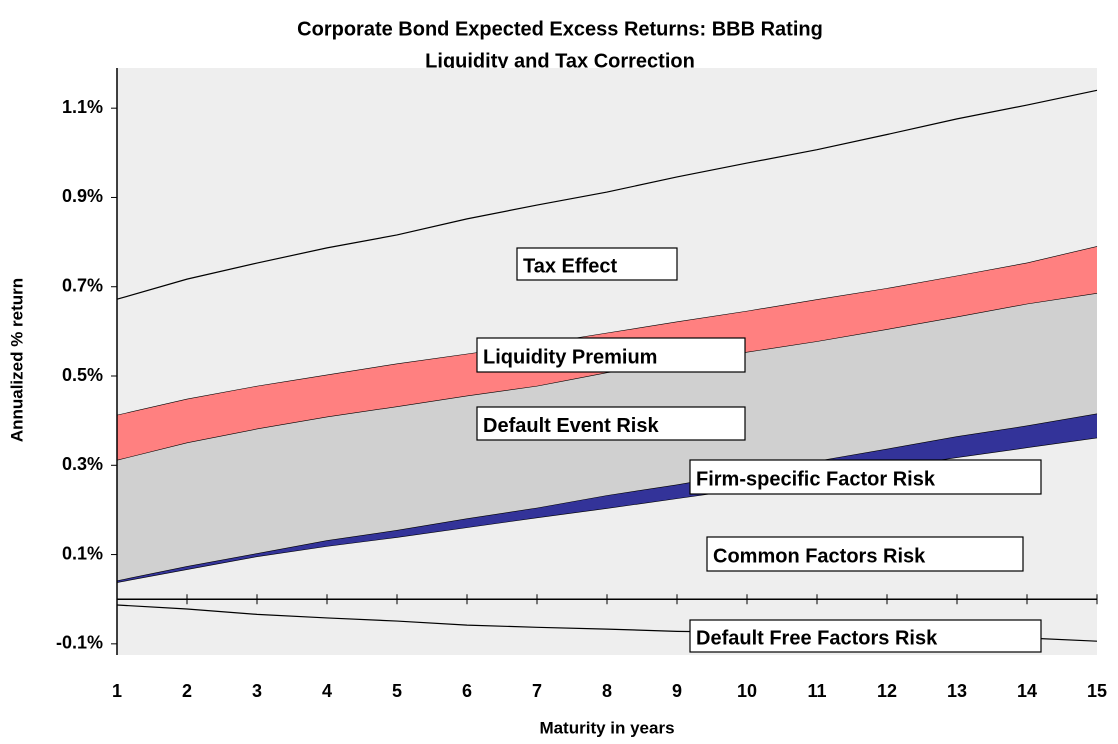  I want to click on y-tick-label: 1.1%, so click(82, 107).